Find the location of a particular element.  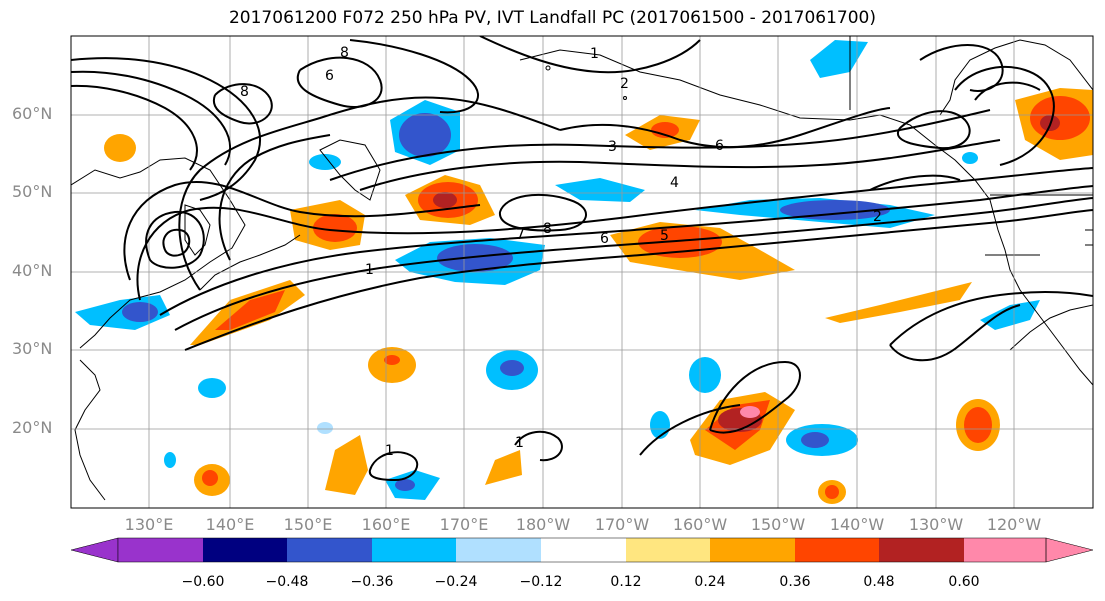

contour-label: 3 is located at coordinates (612, 147).